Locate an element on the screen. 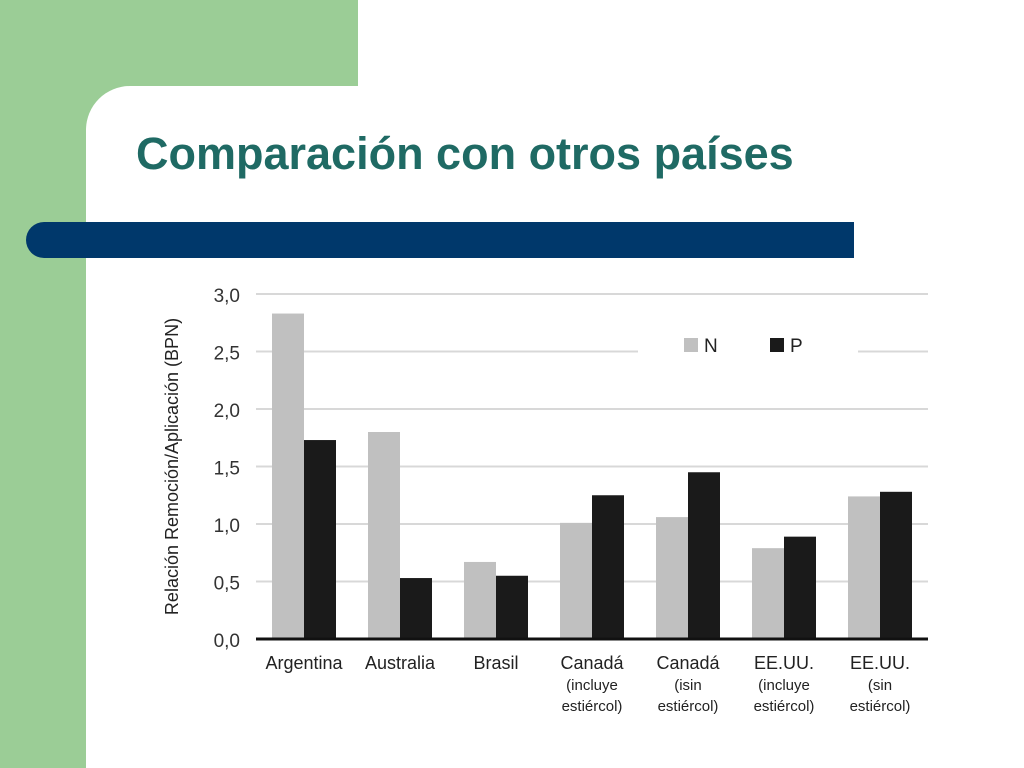 The height and width of the screenshot is (768, 1024). y-axis-label: Relación Remoción/Aplicación (BPN) is located at coordinates (172, 466).